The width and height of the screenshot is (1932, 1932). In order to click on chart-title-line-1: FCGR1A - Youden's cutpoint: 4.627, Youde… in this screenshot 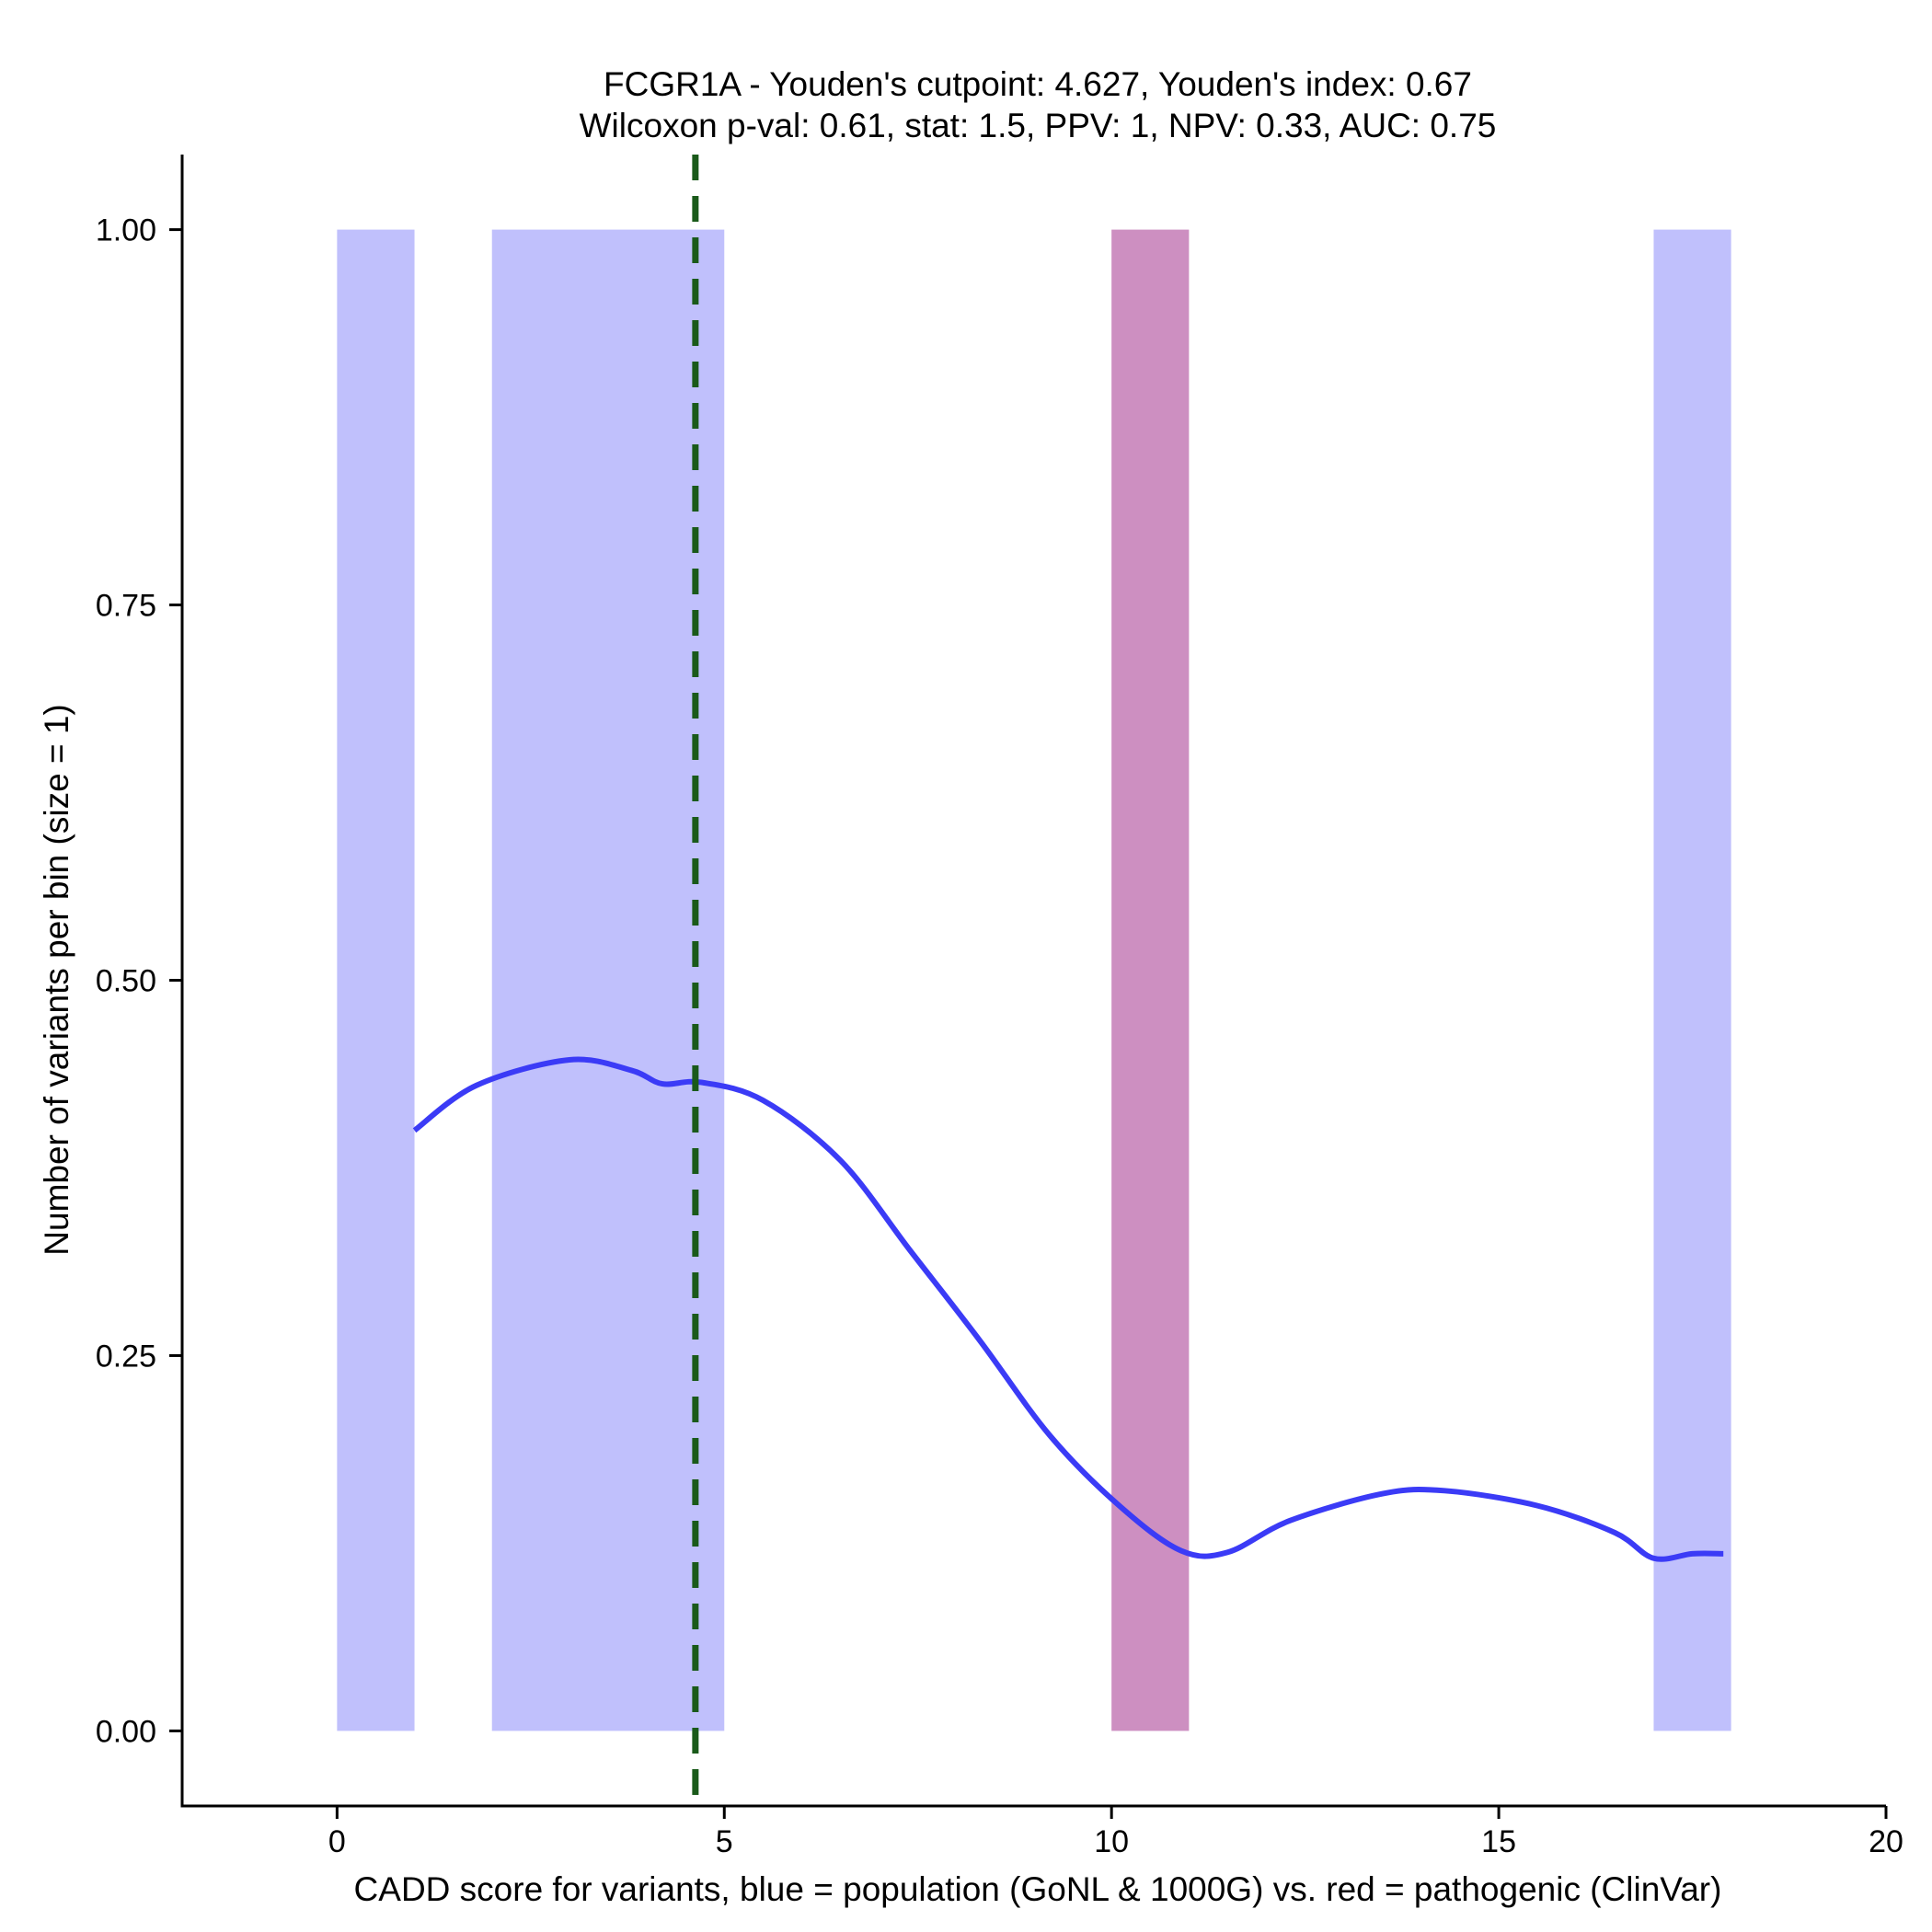, I will do `click(1038, 84)`.